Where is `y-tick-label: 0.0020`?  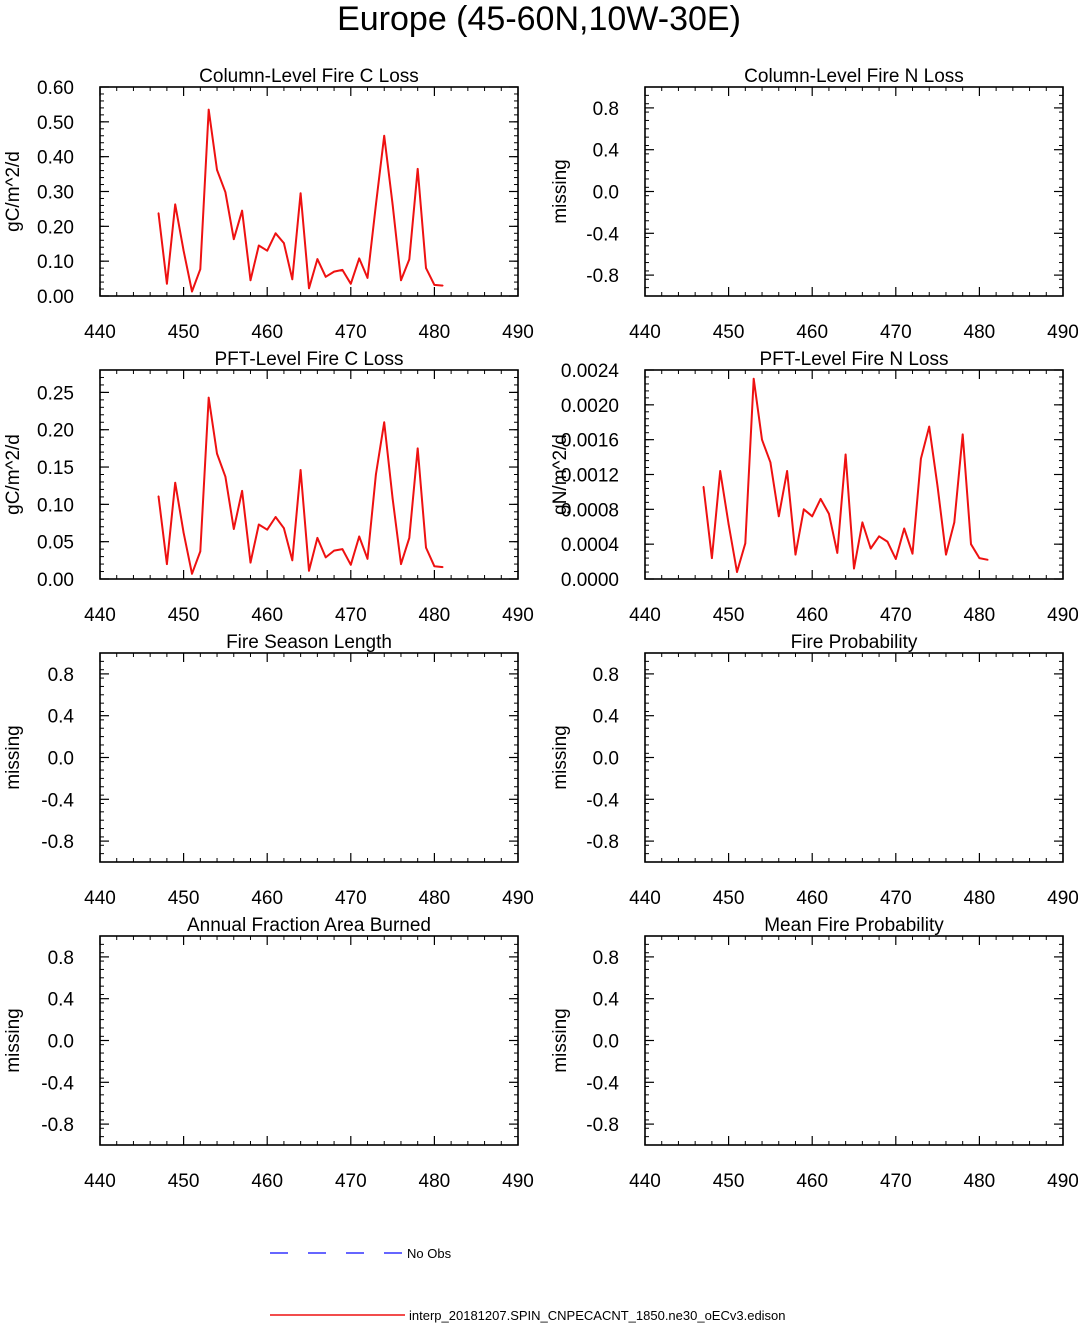
y-tick-label: 0.0020 is located at coordinates (590, 406).